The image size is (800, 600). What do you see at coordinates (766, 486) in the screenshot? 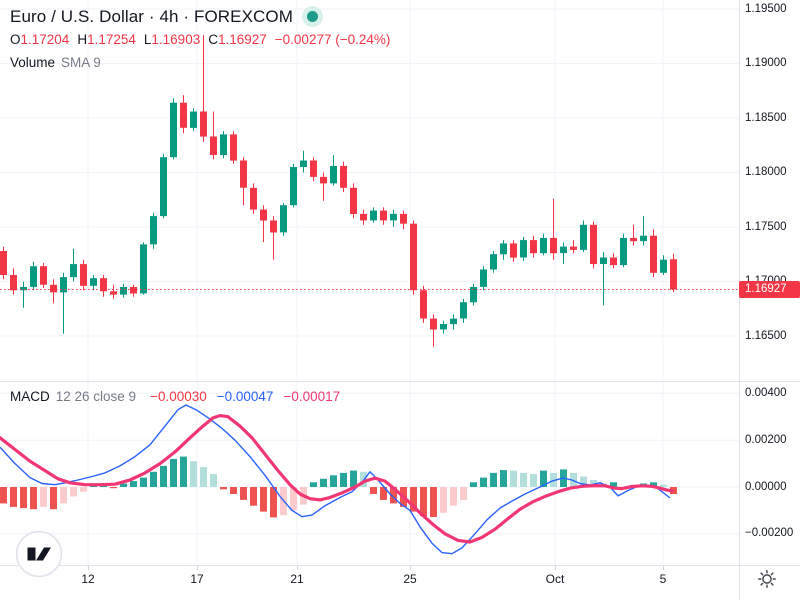
I see `macd-axis-label: 0.00000` at bounding box center [766, 486].